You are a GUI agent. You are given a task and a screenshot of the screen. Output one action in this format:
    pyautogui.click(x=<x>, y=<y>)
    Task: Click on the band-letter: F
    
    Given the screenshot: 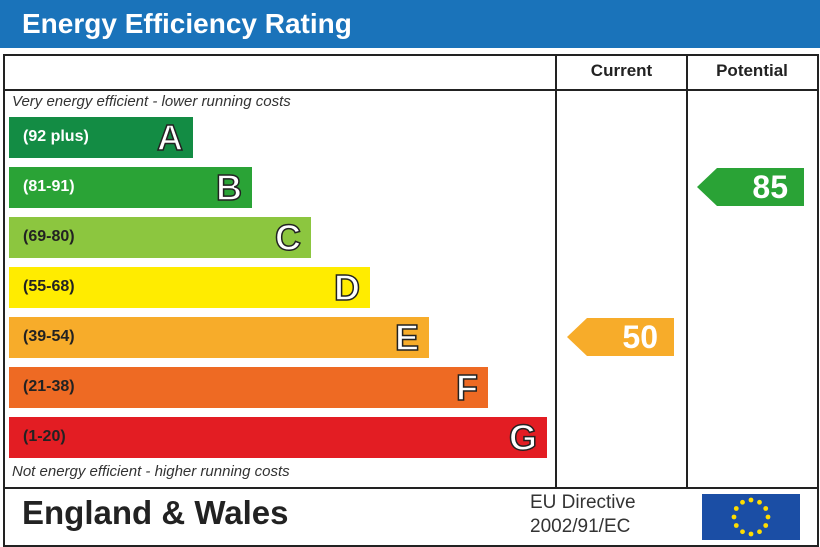 What is the action you would take?
    pyautogui.click(x=467, y=387)
    